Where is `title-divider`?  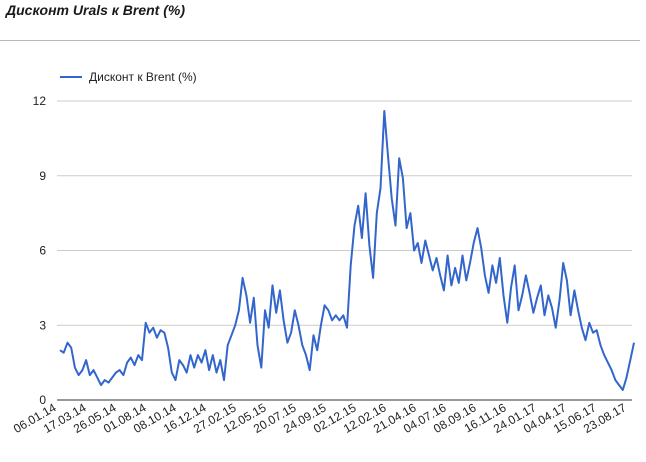
title-divider is located at coordinates (320, 40).